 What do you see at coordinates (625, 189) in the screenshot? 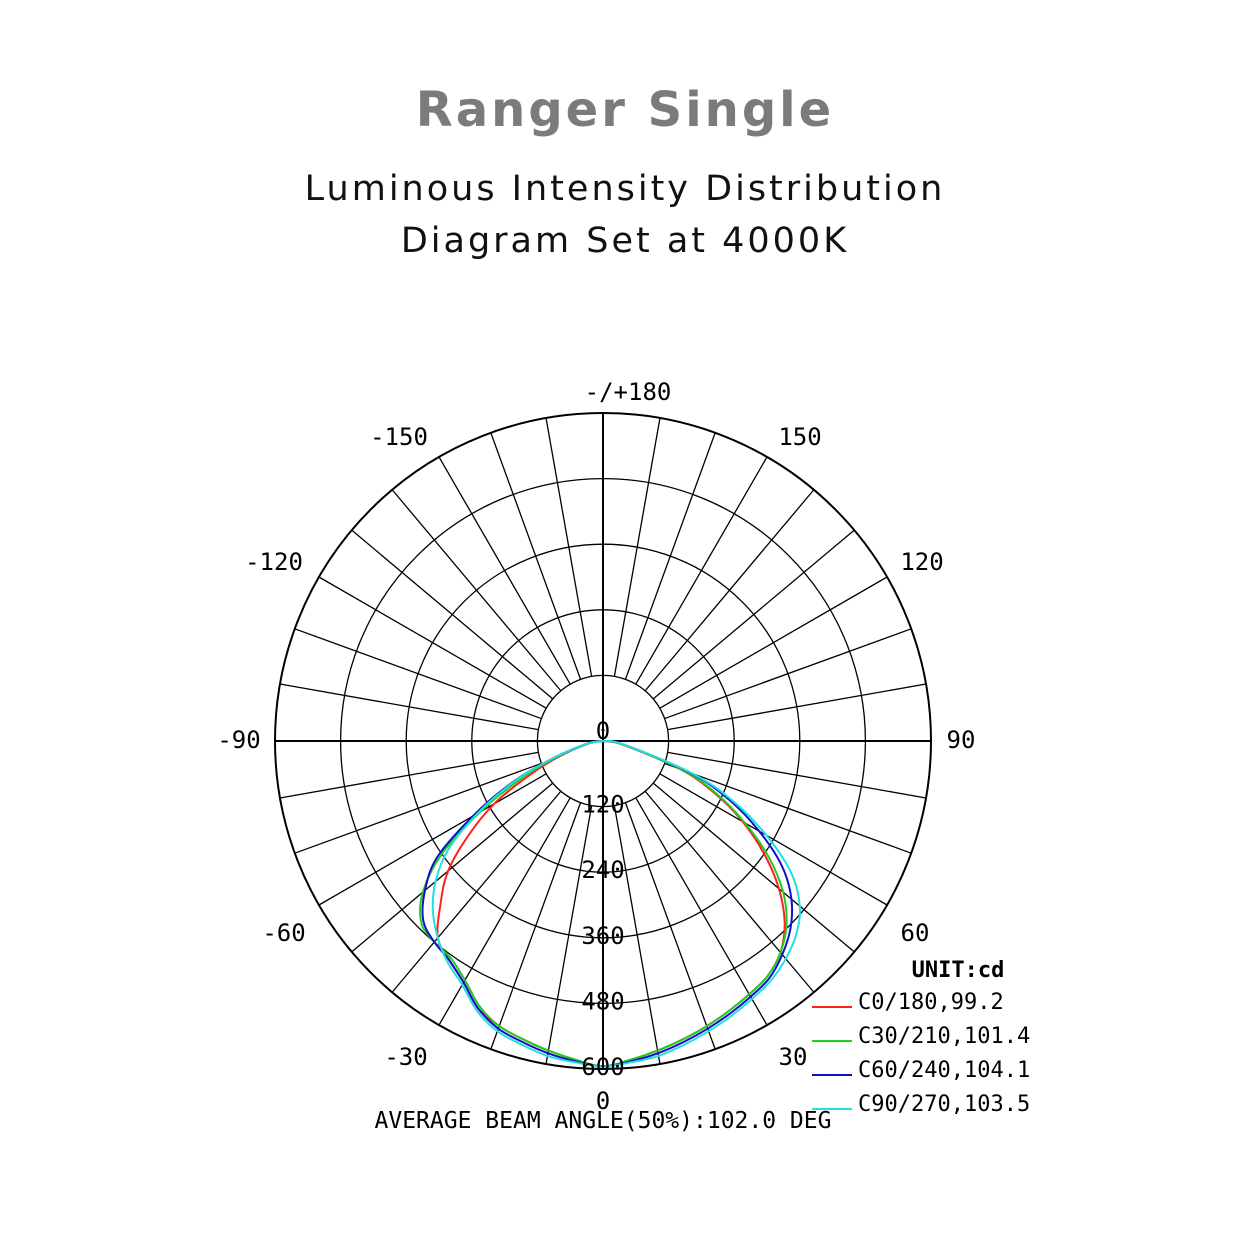
I see `subtitle-line-1: Luminous Intensity Distribution` at bounding box center [625, 189].